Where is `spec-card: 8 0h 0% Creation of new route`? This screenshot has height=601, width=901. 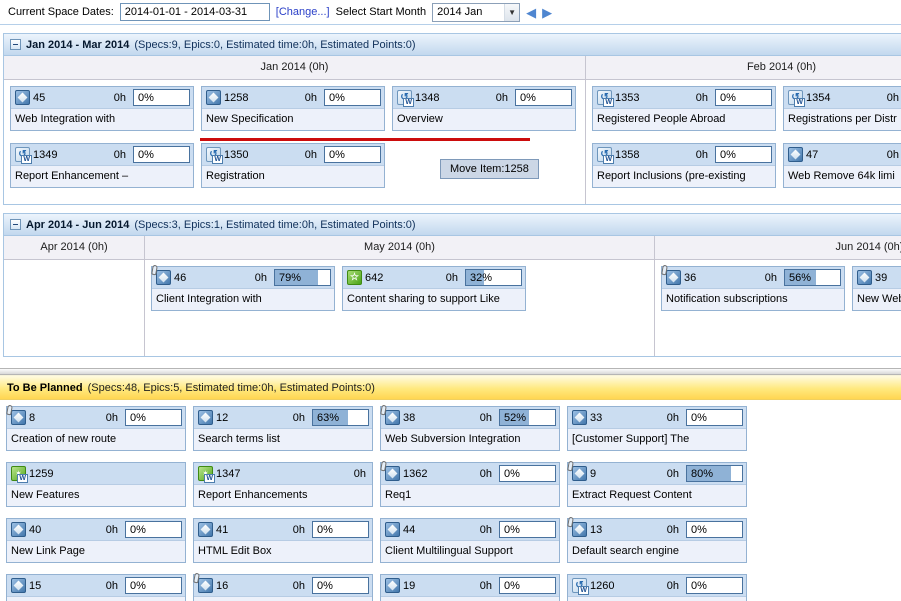 spec-card: 8 0h 0% Creation of new route is located at coordinates (96, 427).